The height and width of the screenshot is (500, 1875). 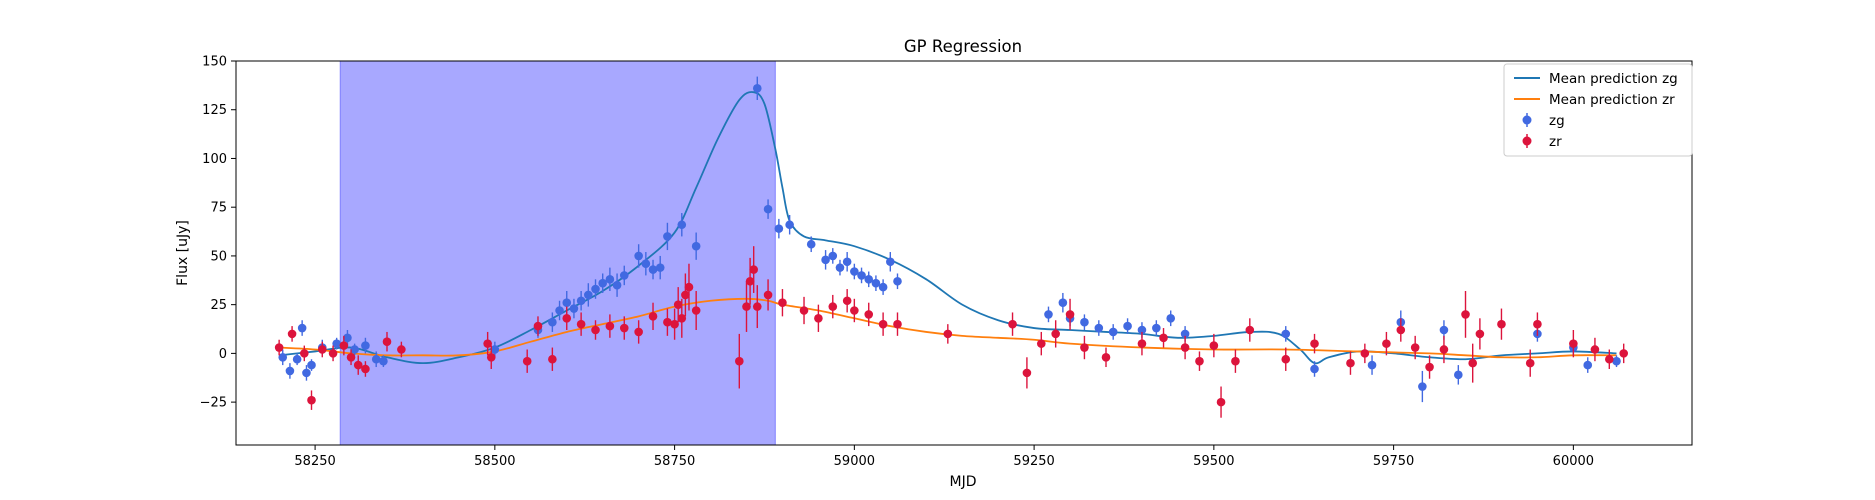 What do you see at coordinates (214, 159) in the screenshot?
I see `y-tick-label: 100` at bounding box center [214, 159].